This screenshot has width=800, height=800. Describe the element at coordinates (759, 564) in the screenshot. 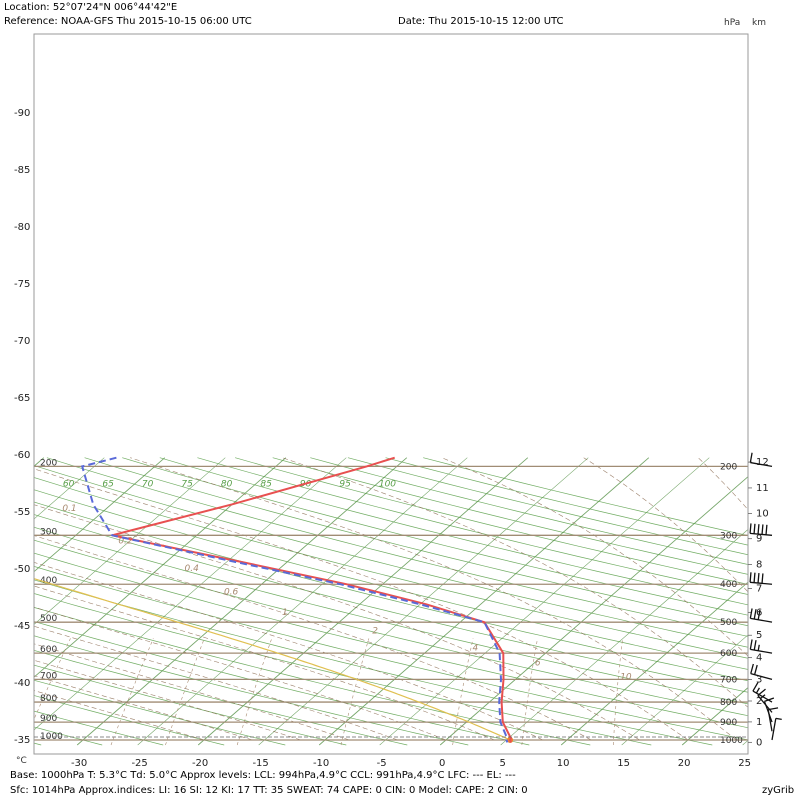

I see `km-tick-label: 8` at that location.